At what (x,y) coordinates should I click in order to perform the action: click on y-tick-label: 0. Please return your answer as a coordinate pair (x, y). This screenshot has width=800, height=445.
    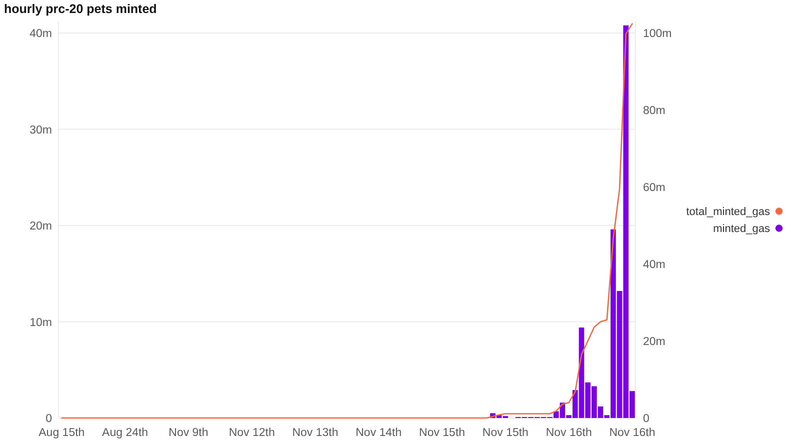
    Looking at the image, I should click on (49, 419).